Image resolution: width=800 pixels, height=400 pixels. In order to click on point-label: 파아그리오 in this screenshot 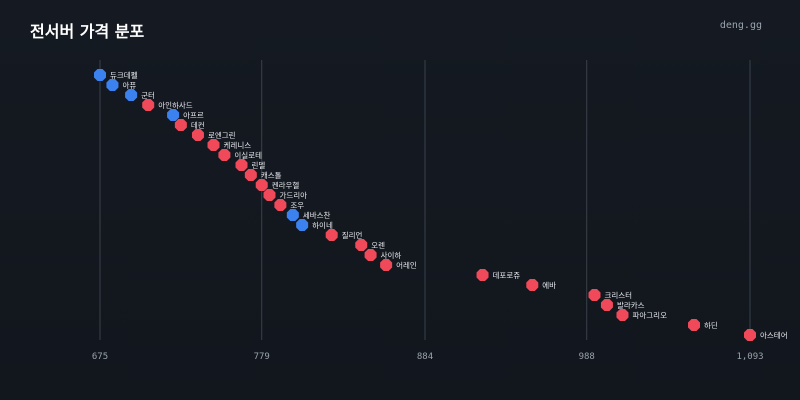, I will do `click(649, 315)`.